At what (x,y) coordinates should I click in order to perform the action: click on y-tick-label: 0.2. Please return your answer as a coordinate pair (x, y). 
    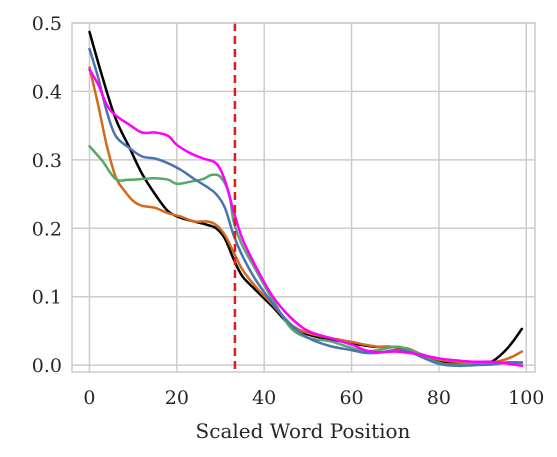
    Looking at the image, I should click on (47, 229).